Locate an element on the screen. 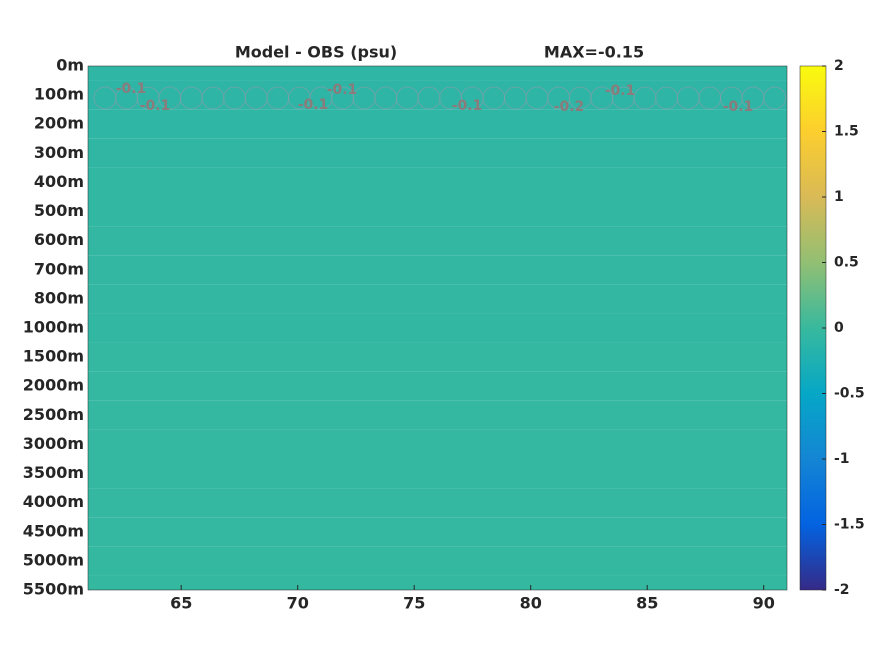  y-tick-label: 4000m is located at coordinates (53, 501).